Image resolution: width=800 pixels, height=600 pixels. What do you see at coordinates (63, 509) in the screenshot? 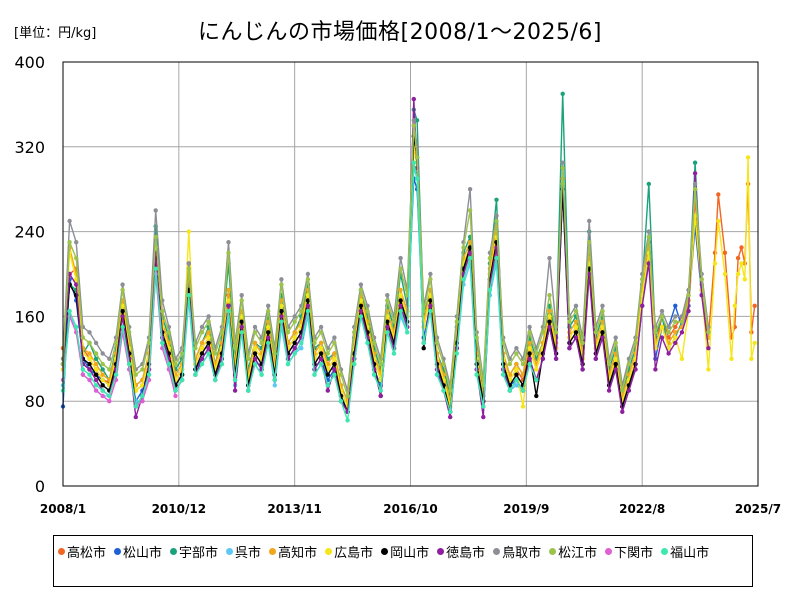
I see `x-tick-label: 2008/1` at bounding box center [63, 509].